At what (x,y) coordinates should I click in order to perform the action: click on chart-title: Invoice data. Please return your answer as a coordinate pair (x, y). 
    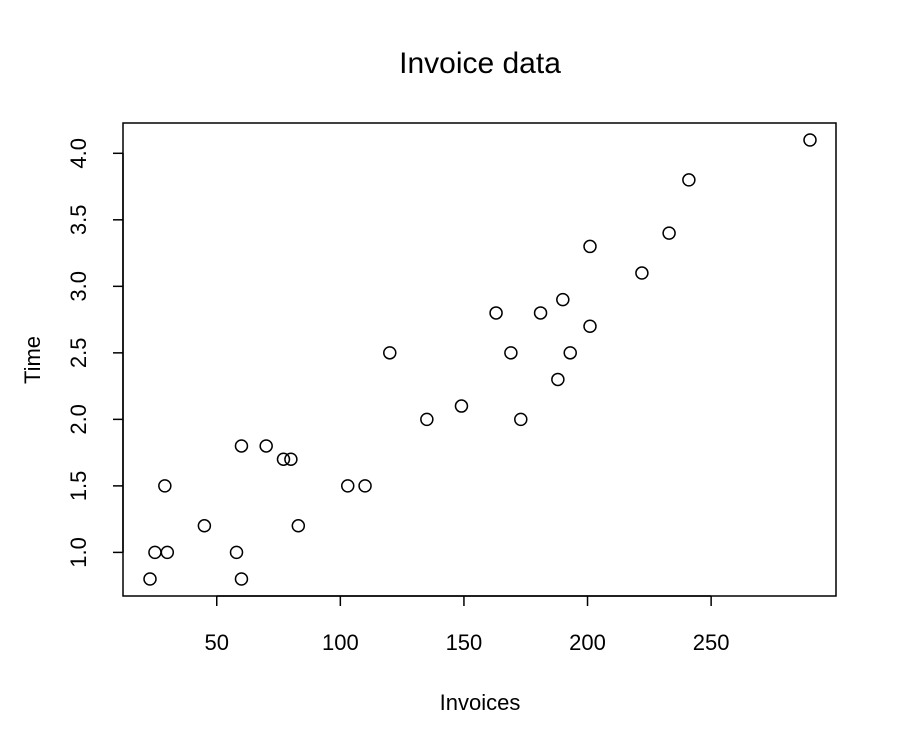
    Looking at the image, I should click on (480, 63).